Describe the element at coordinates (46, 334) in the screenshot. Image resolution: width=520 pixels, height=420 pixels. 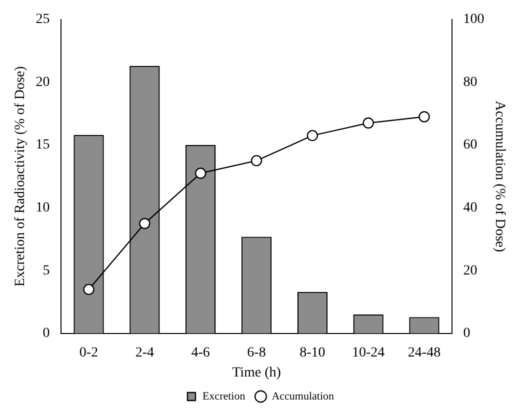
I see `y-tick-label: 0` at that location.